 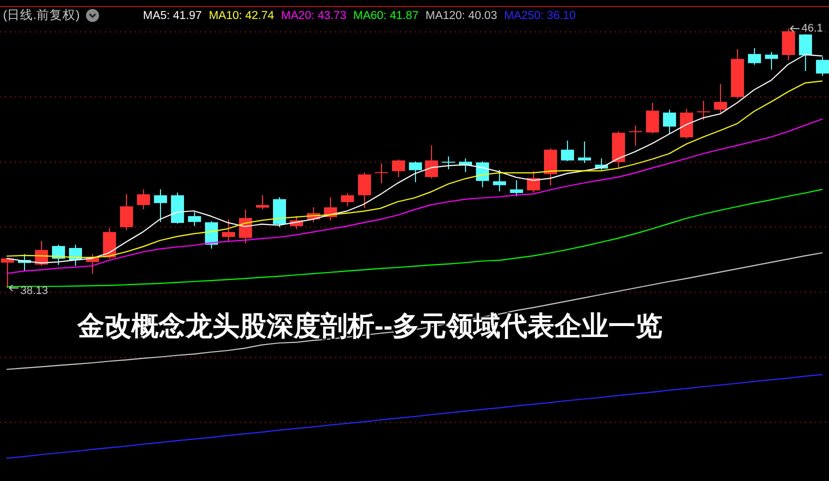 What do you see at coordinates (812, 28) in the screenshot?
I see `annotation: 46.1` at bounding box center [812, 28].